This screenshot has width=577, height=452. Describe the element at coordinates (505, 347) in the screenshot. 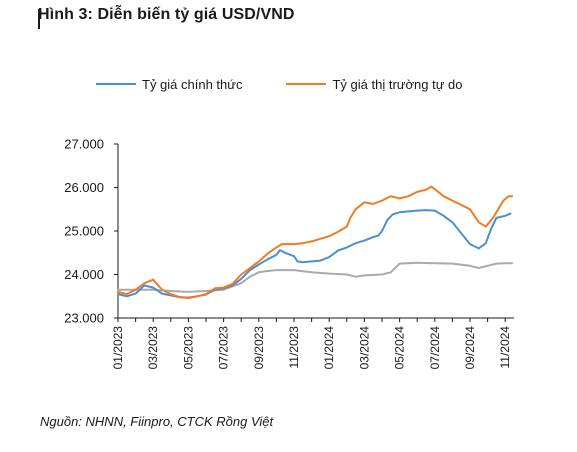

I see `x-tick-label: 11/2024` at that location.